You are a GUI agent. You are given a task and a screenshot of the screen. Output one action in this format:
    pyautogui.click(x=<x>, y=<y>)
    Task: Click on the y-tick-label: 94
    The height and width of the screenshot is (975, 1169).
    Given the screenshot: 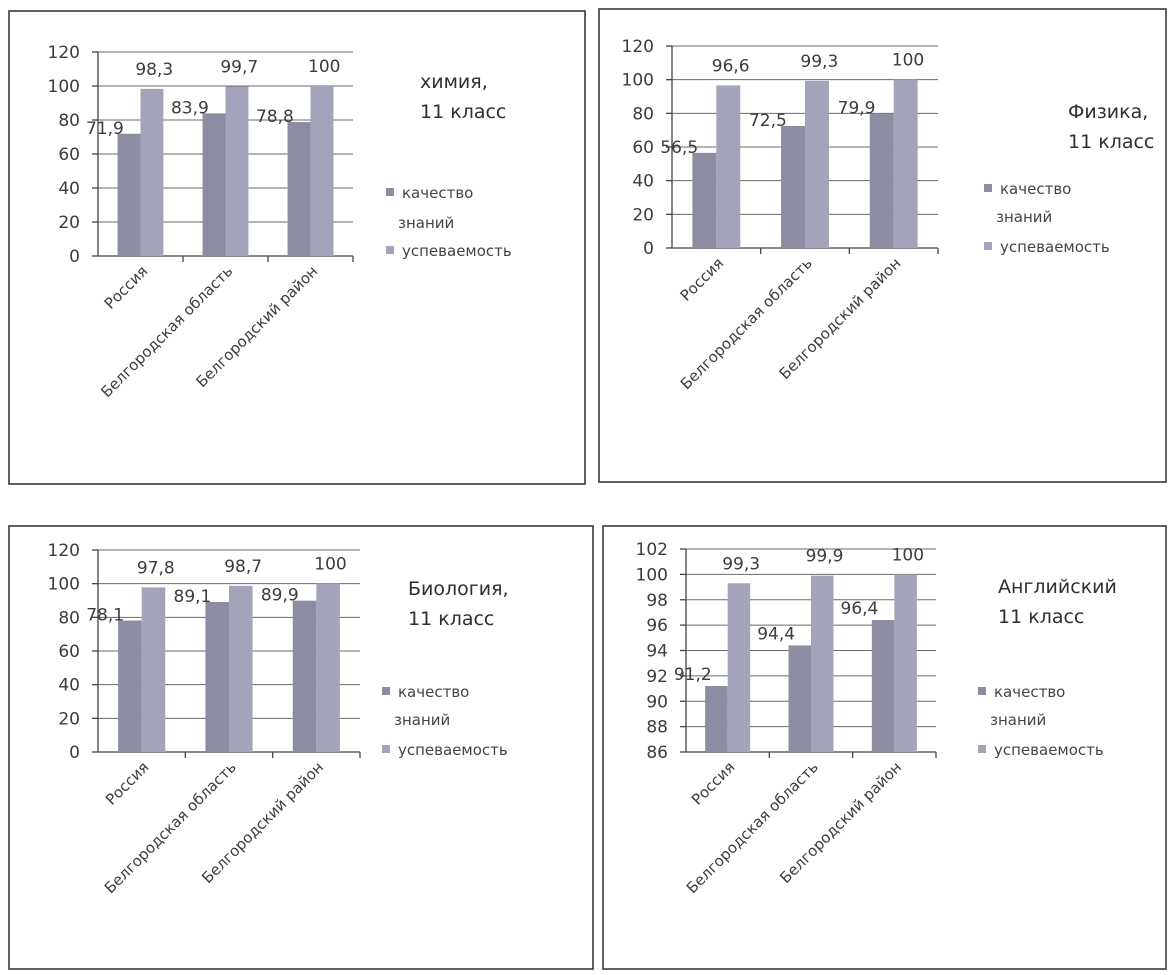 What is the action you would take?
    pyautogui.click(x=657, y=652)
    